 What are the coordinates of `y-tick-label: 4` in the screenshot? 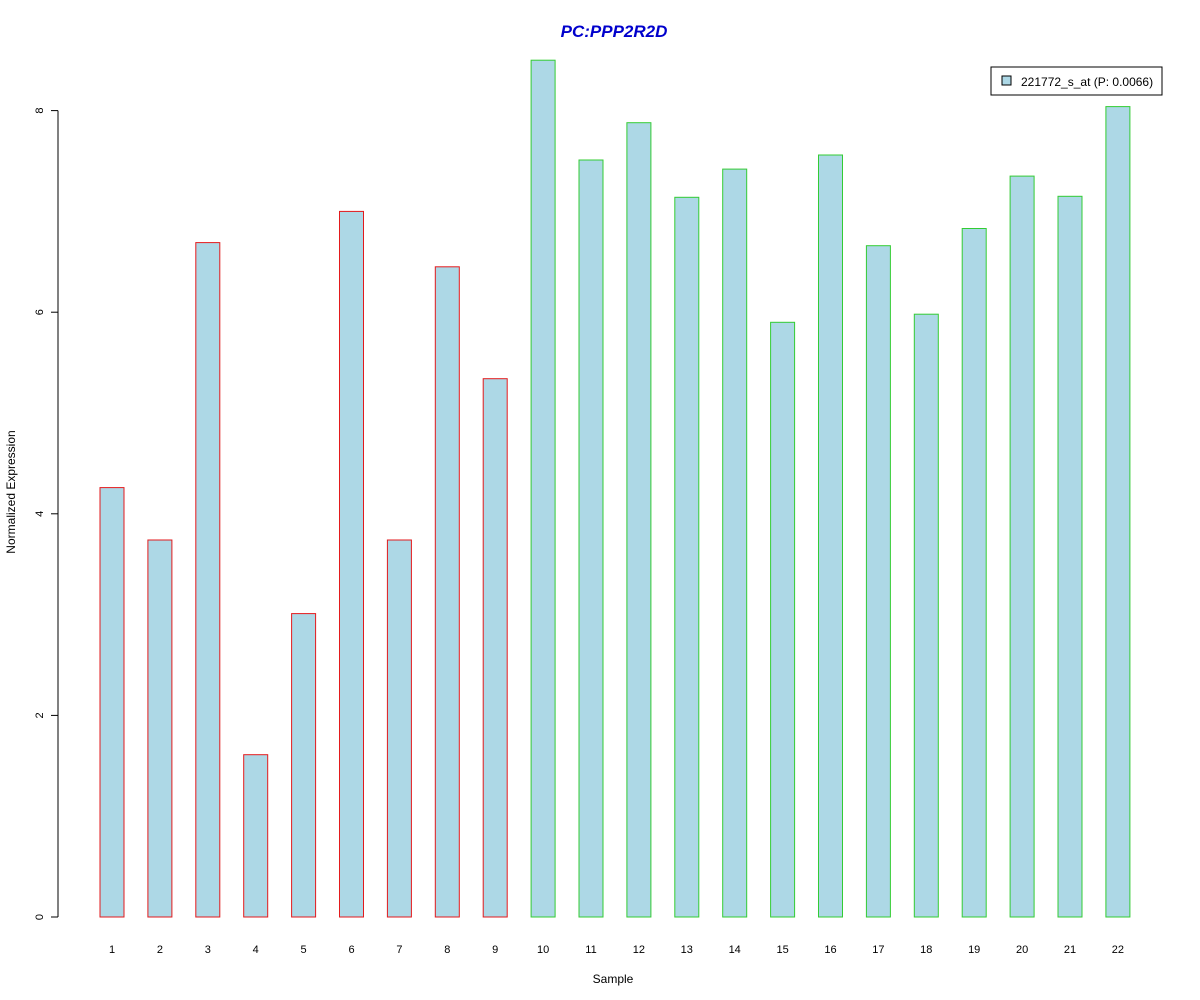 It's located at (40, 514).